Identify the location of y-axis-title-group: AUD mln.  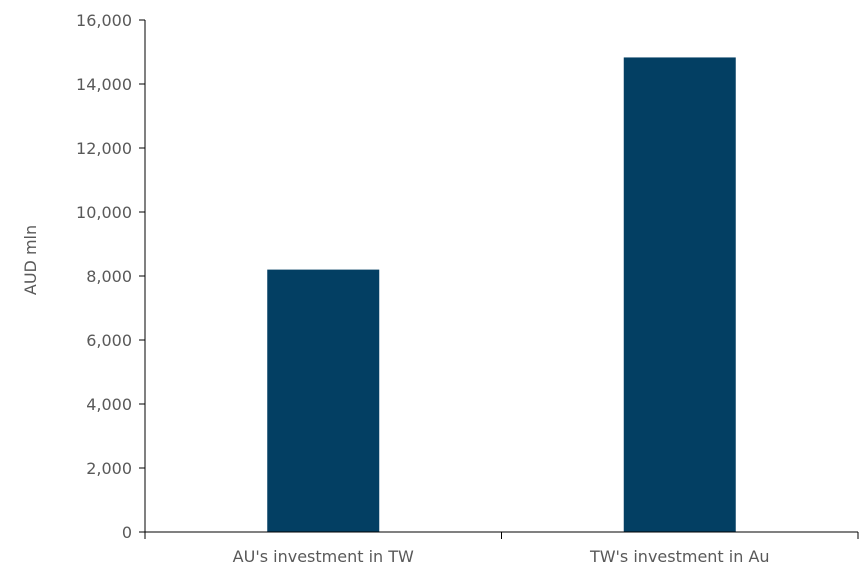
(30, 260).